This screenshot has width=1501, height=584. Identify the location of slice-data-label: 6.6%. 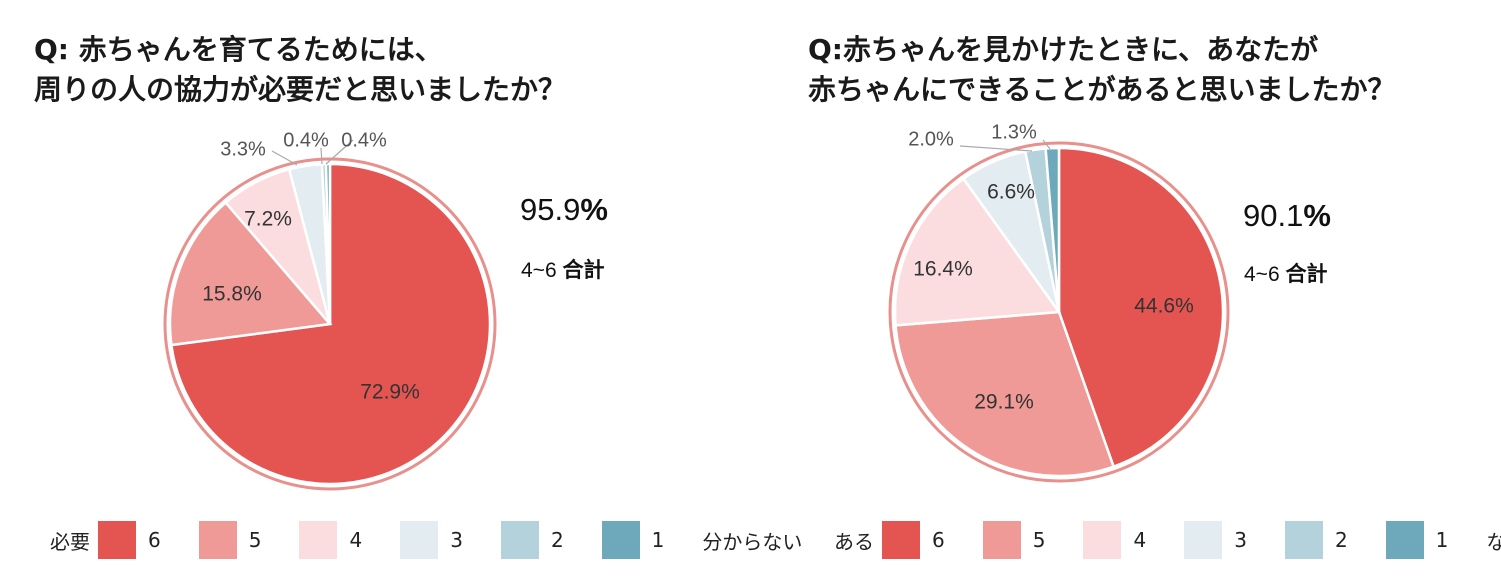
(1011, 192).